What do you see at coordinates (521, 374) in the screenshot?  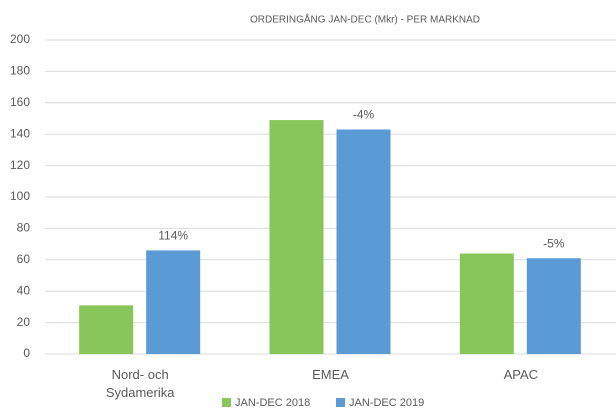 I see `x-tick-label: APAC` at bounding box center [521, 374].